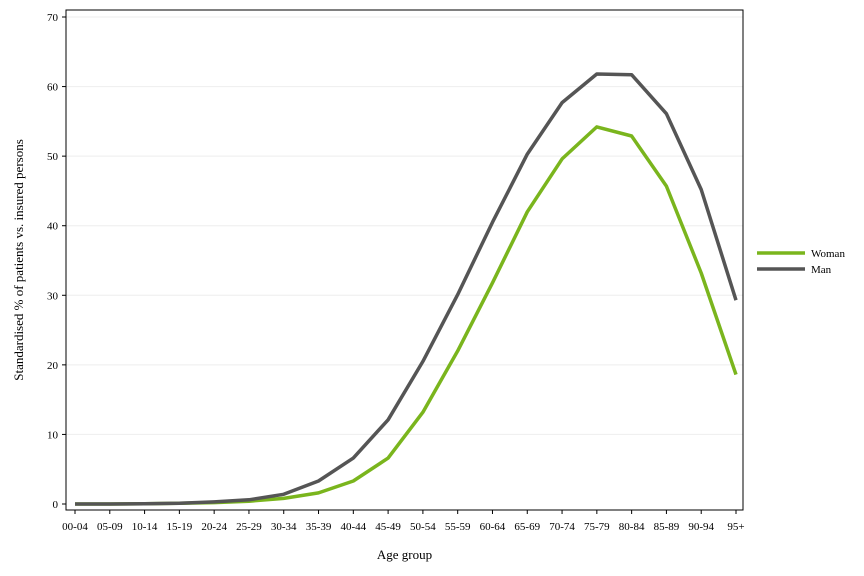 The height and width of the screenshot is (576, 864). I want to click on y-tick-label: 10, so click(53, 435).